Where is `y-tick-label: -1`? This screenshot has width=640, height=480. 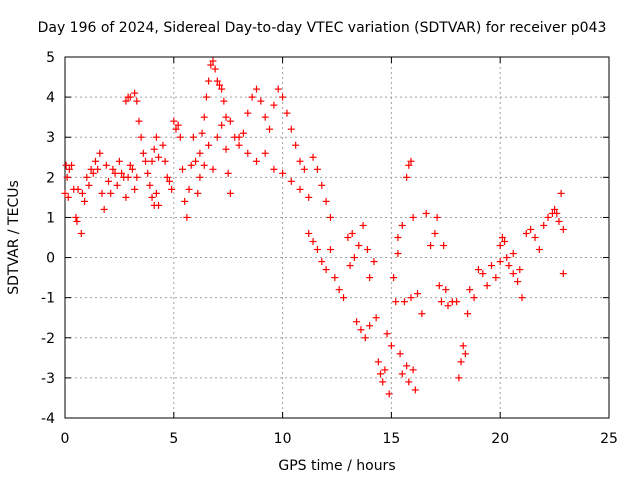
y-tick-label: -1 is located at coordinates (48, 299).